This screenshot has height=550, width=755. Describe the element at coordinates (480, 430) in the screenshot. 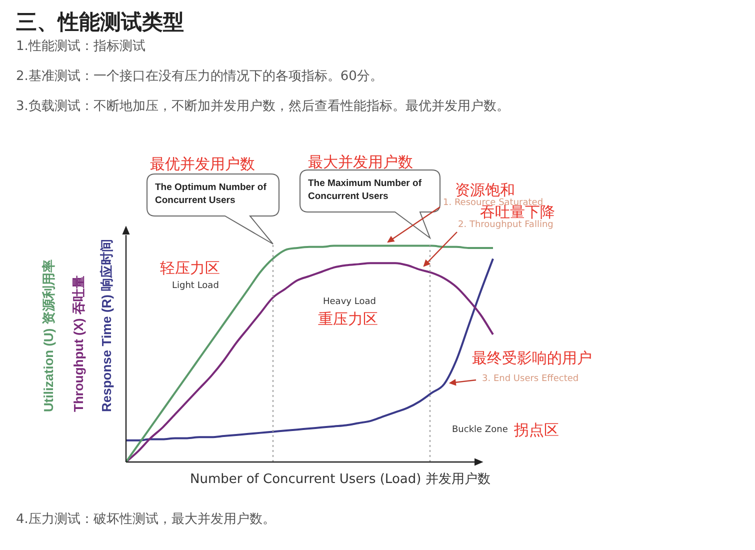

I see `annotation: Buckle Zone` at that location.